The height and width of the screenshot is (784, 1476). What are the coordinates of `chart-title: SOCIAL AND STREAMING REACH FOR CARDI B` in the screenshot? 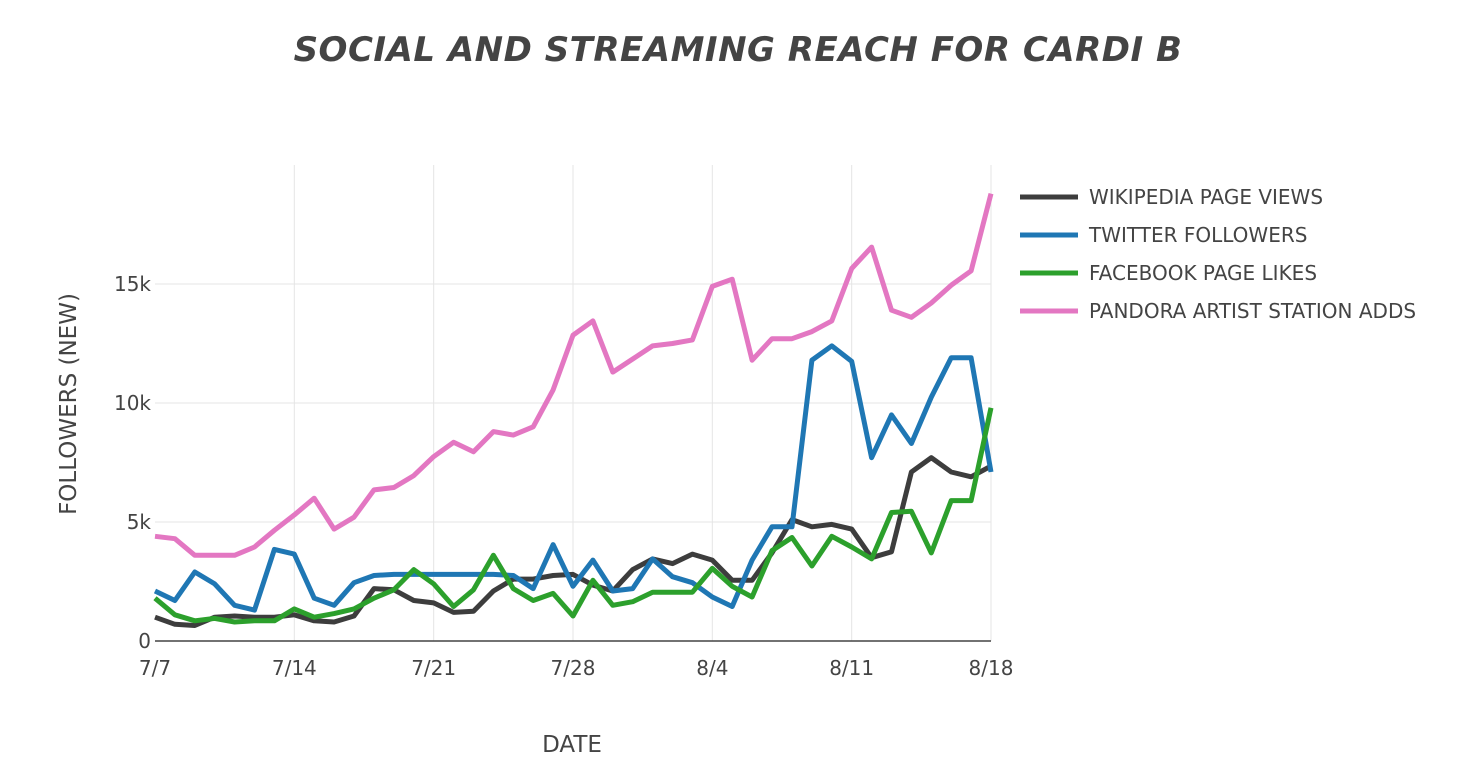 It's located at (738, 50).